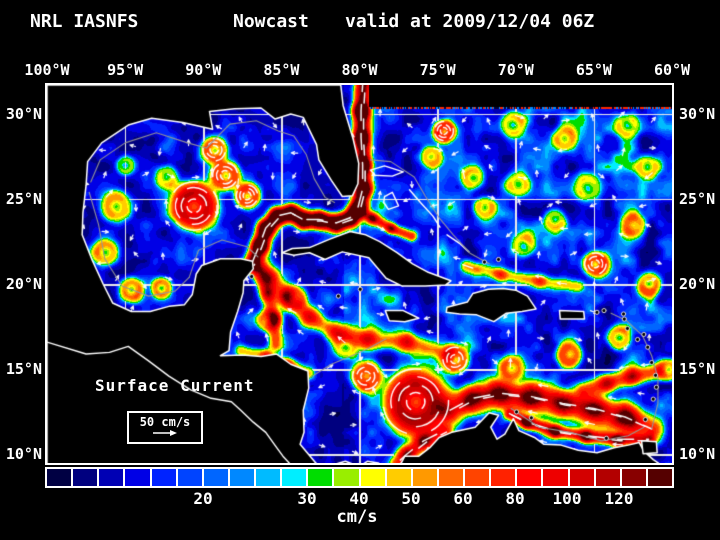  Describe the element at coordinates (165, 433) in the screenshot. I see `scale-arrow-icon` at that location.